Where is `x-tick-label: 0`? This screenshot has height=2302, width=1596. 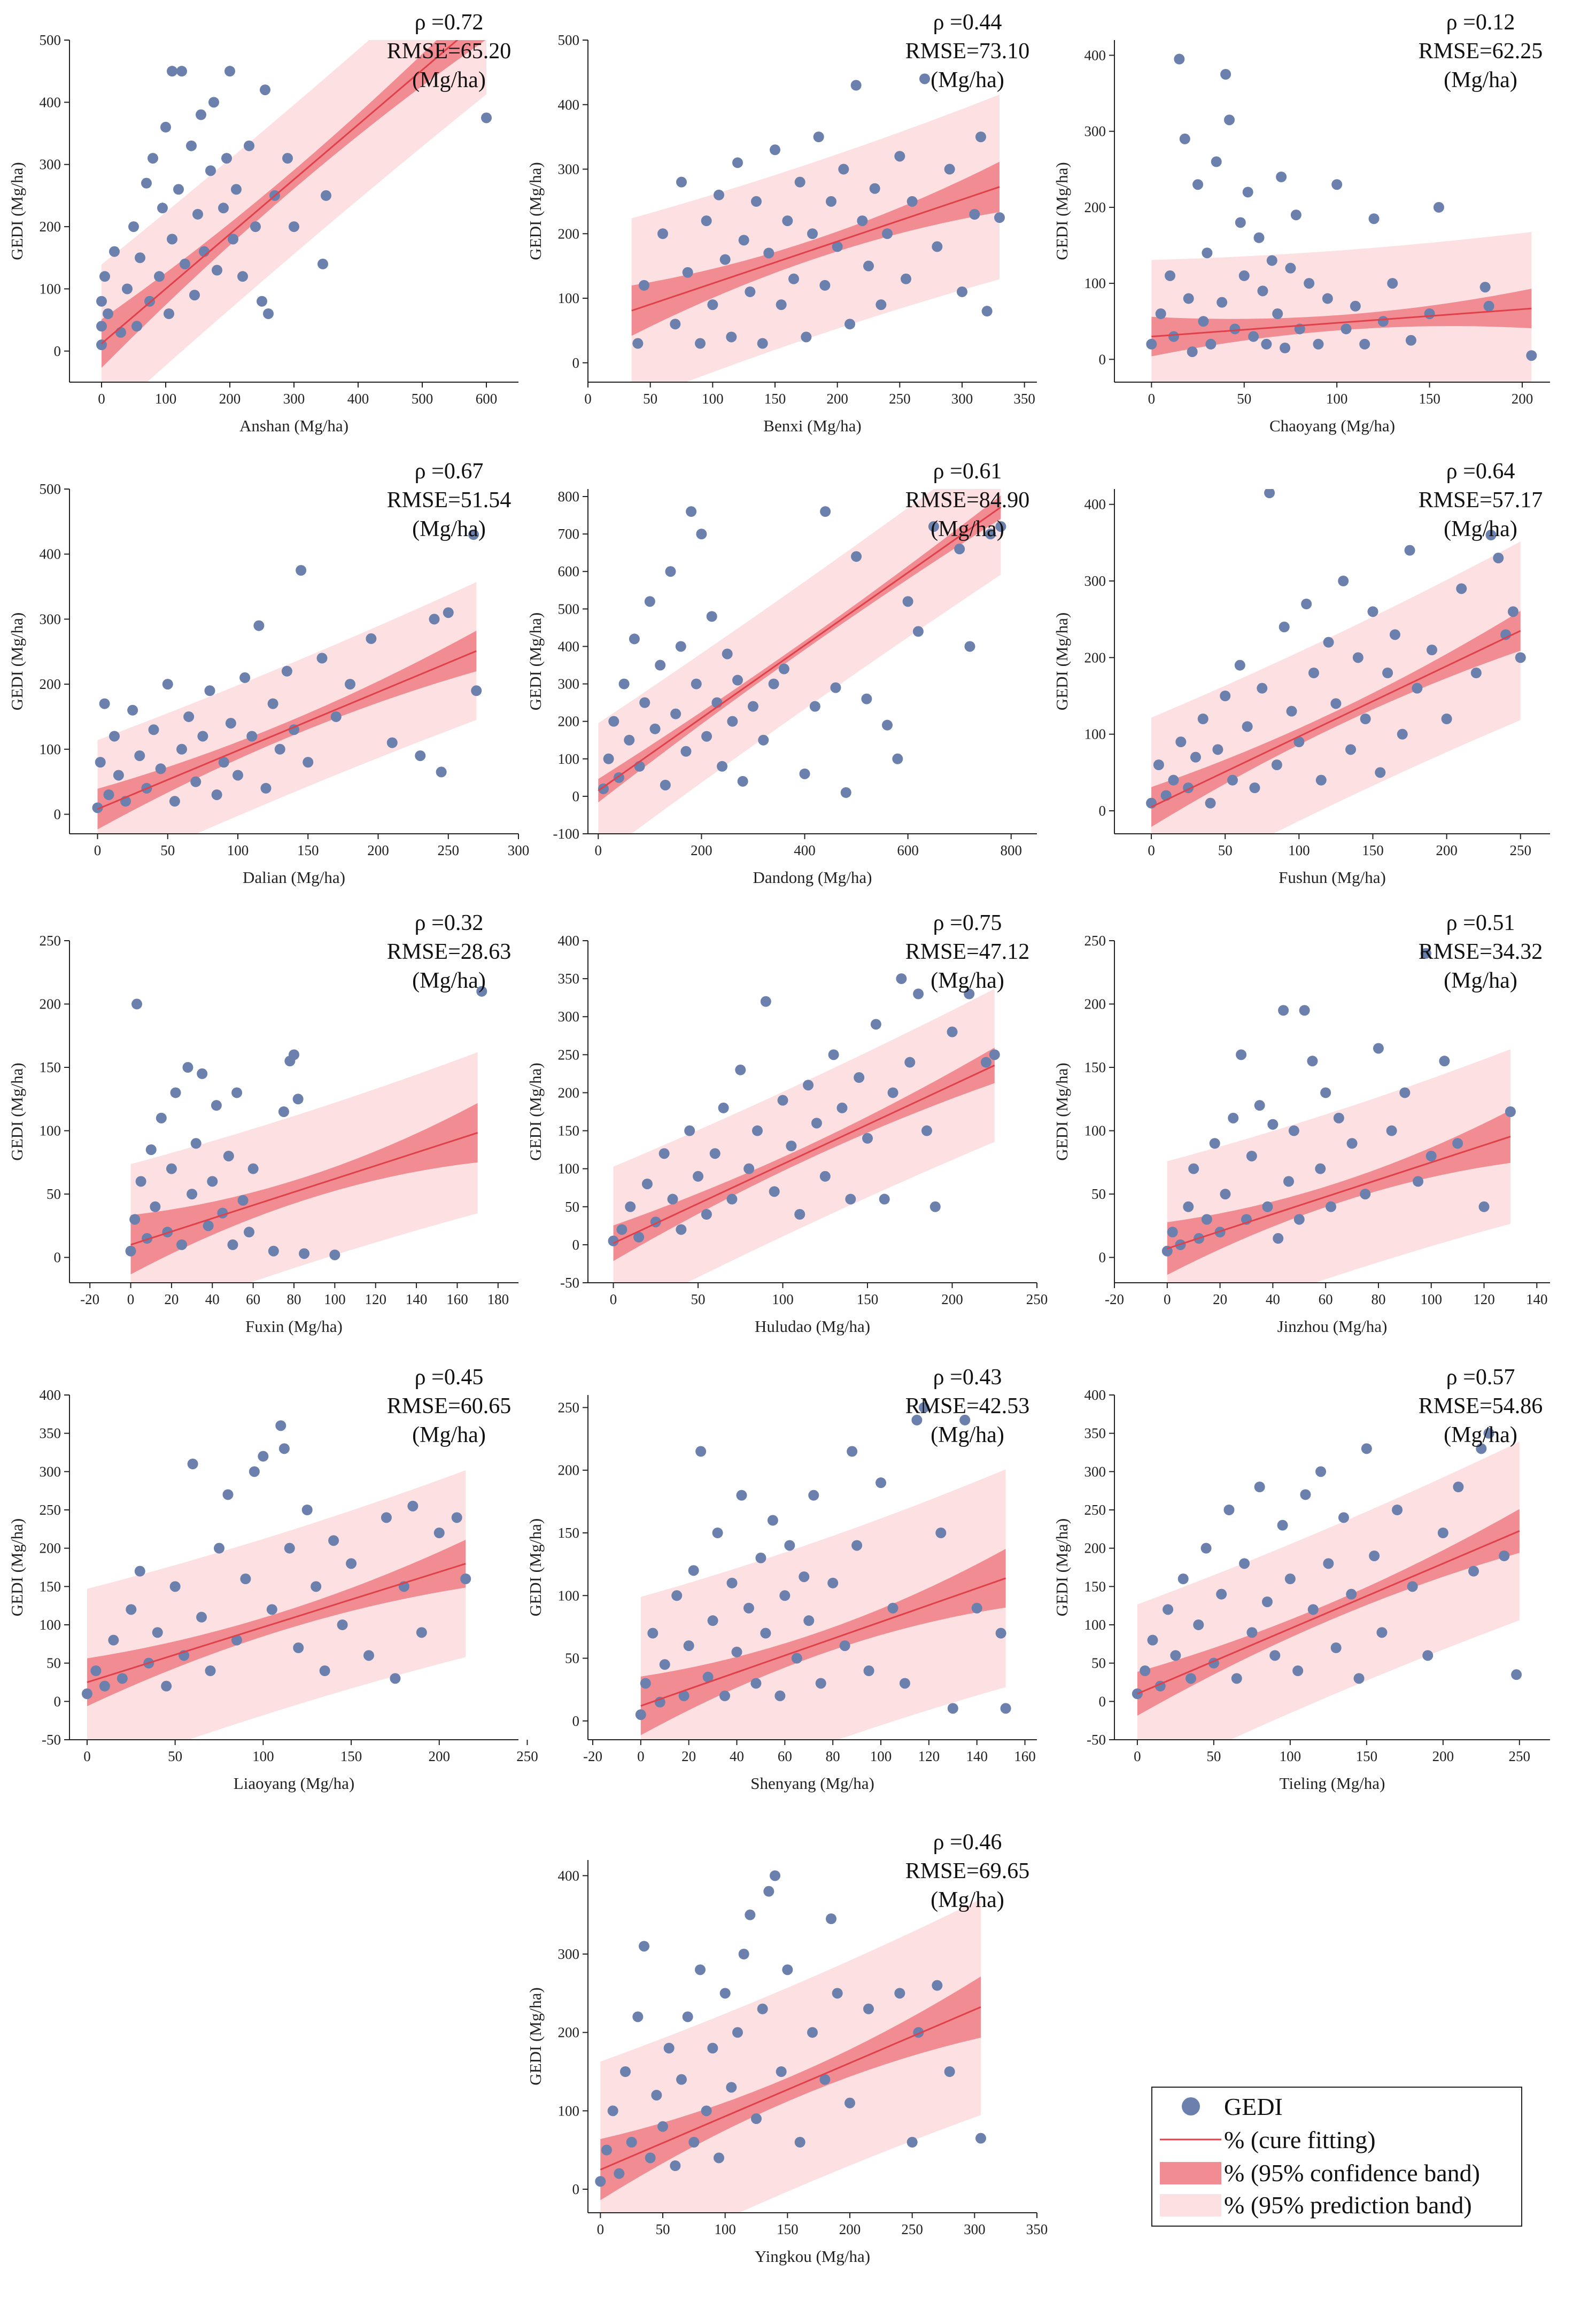 x-tick-label: 0 is located at coordinates (598, 850).